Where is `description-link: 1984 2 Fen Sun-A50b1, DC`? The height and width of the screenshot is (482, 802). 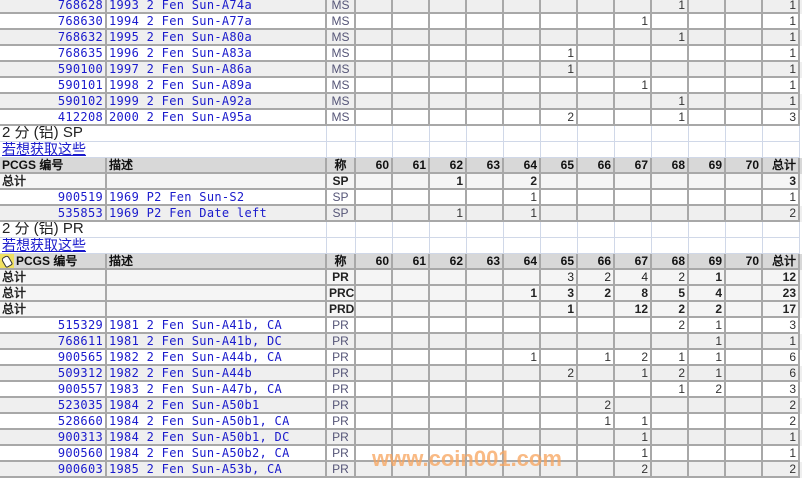 description-link: 1984 2 Fen Sun-A50b1, DC is located at coordinates (217, 438).